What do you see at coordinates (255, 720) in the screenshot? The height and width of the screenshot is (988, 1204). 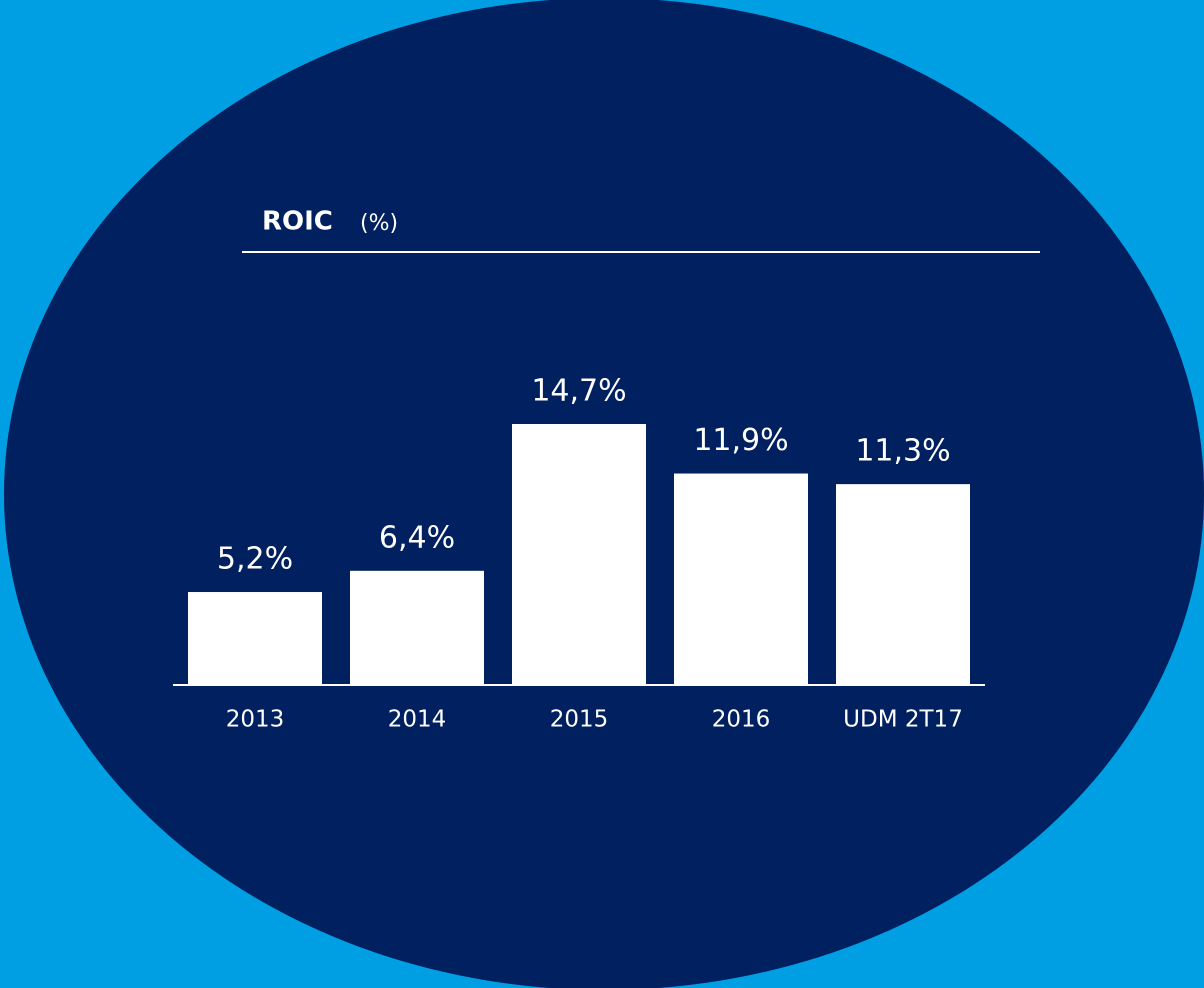 I see `x-tick-label: 2013` at bounding box center [255, 720].